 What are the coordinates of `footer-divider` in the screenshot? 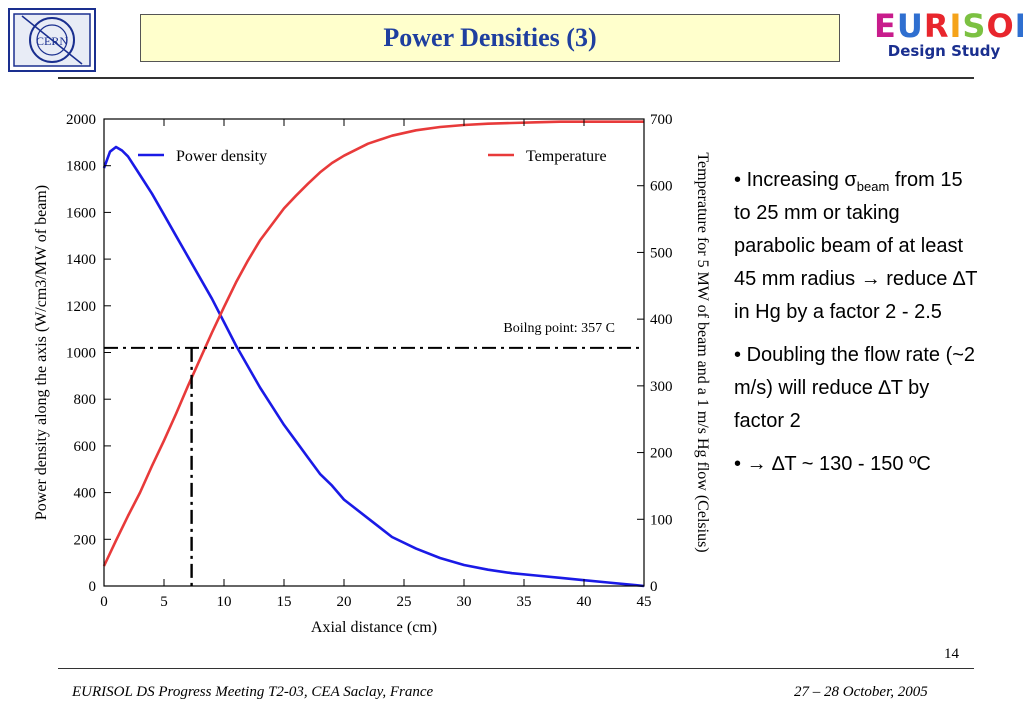 It's located at (516, 668).